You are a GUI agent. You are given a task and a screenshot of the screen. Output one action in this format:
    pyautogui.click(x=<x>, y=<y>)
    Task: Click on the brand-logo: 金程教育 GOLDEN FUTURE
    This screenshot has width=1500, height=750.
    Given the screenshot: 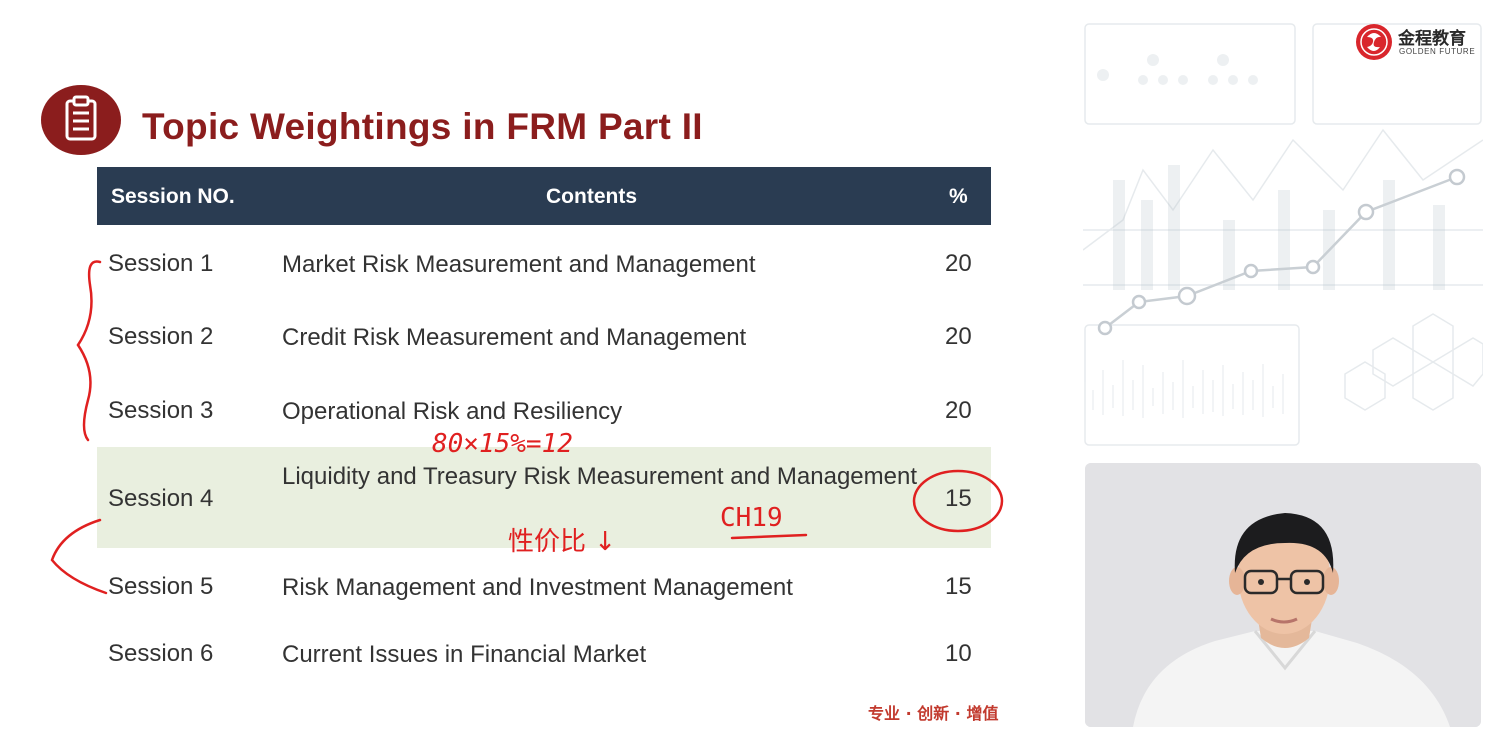 What is the action you would take?
    pyautogui.click(x=1421, y=42)
    